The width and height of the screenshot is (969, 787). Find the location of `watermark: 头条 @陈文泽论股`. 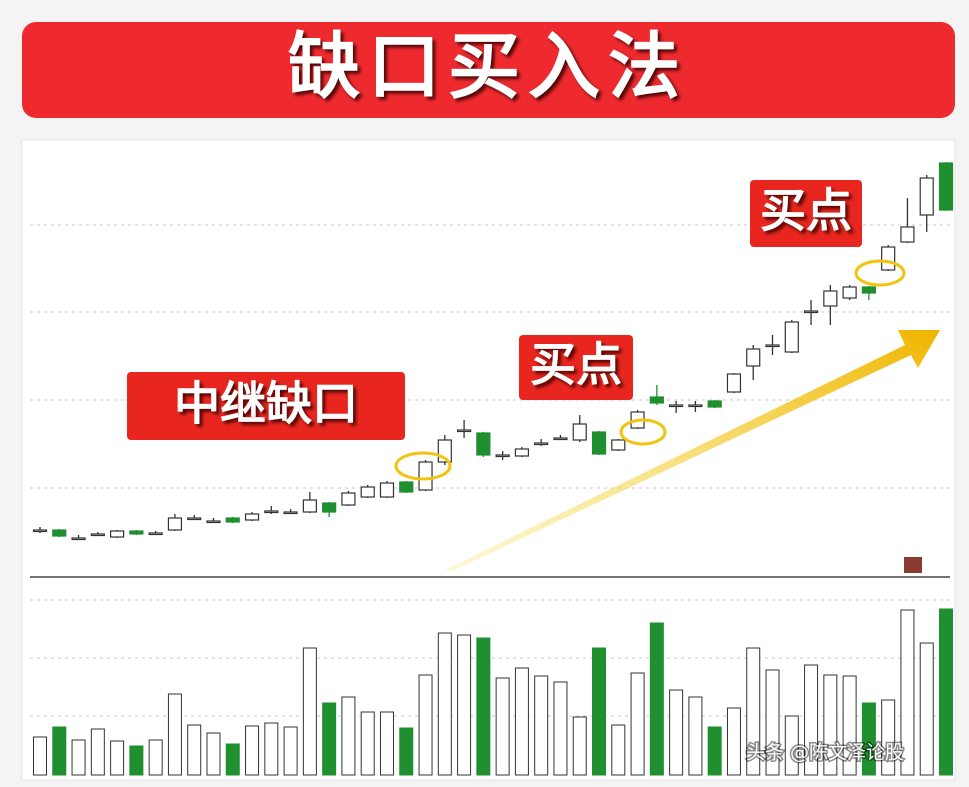

watermark: 头条 @陈文泽论股 is located at coordinates (825, 753).